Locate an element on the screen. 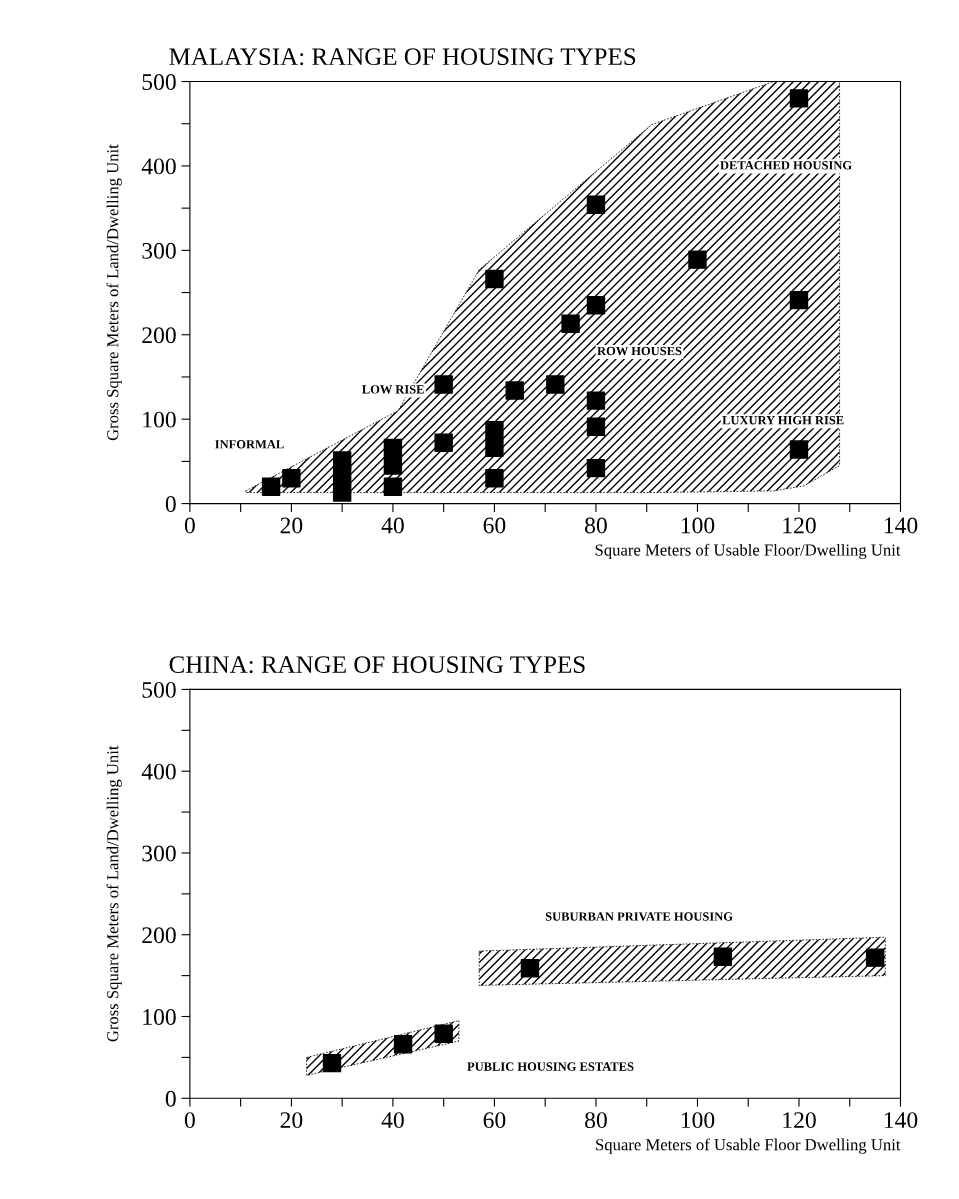 The image size is (959, 1199). annotation: SUBURBAN PRIVATE HOUSING is located at coordinates (639, 916).